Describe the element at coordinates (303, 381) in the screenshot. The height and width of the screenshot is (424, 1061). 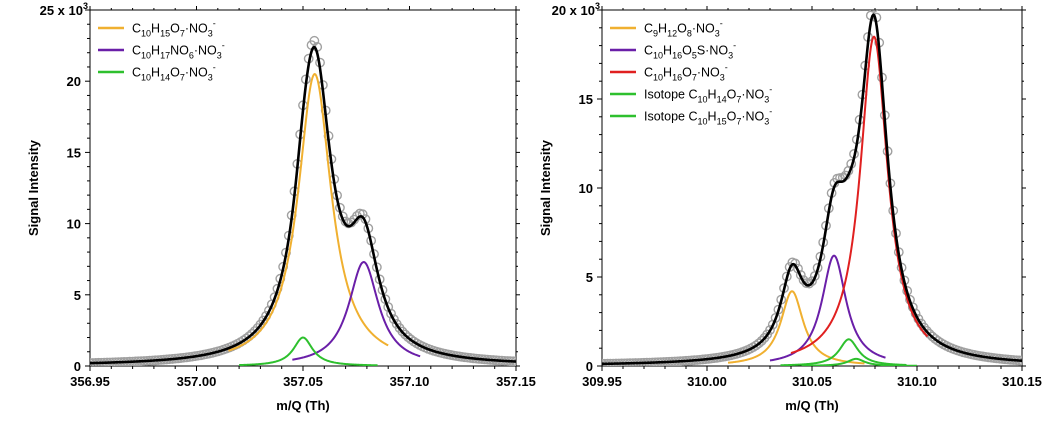
I see `x-tick-label: 357.05` at that location.